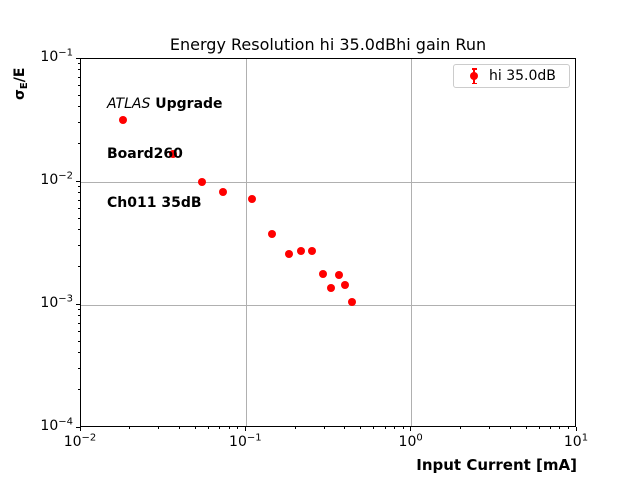 The width and height of the screenshot is (640, 480). I want to click on annotation-line-2: Board260, so click(145, 153).